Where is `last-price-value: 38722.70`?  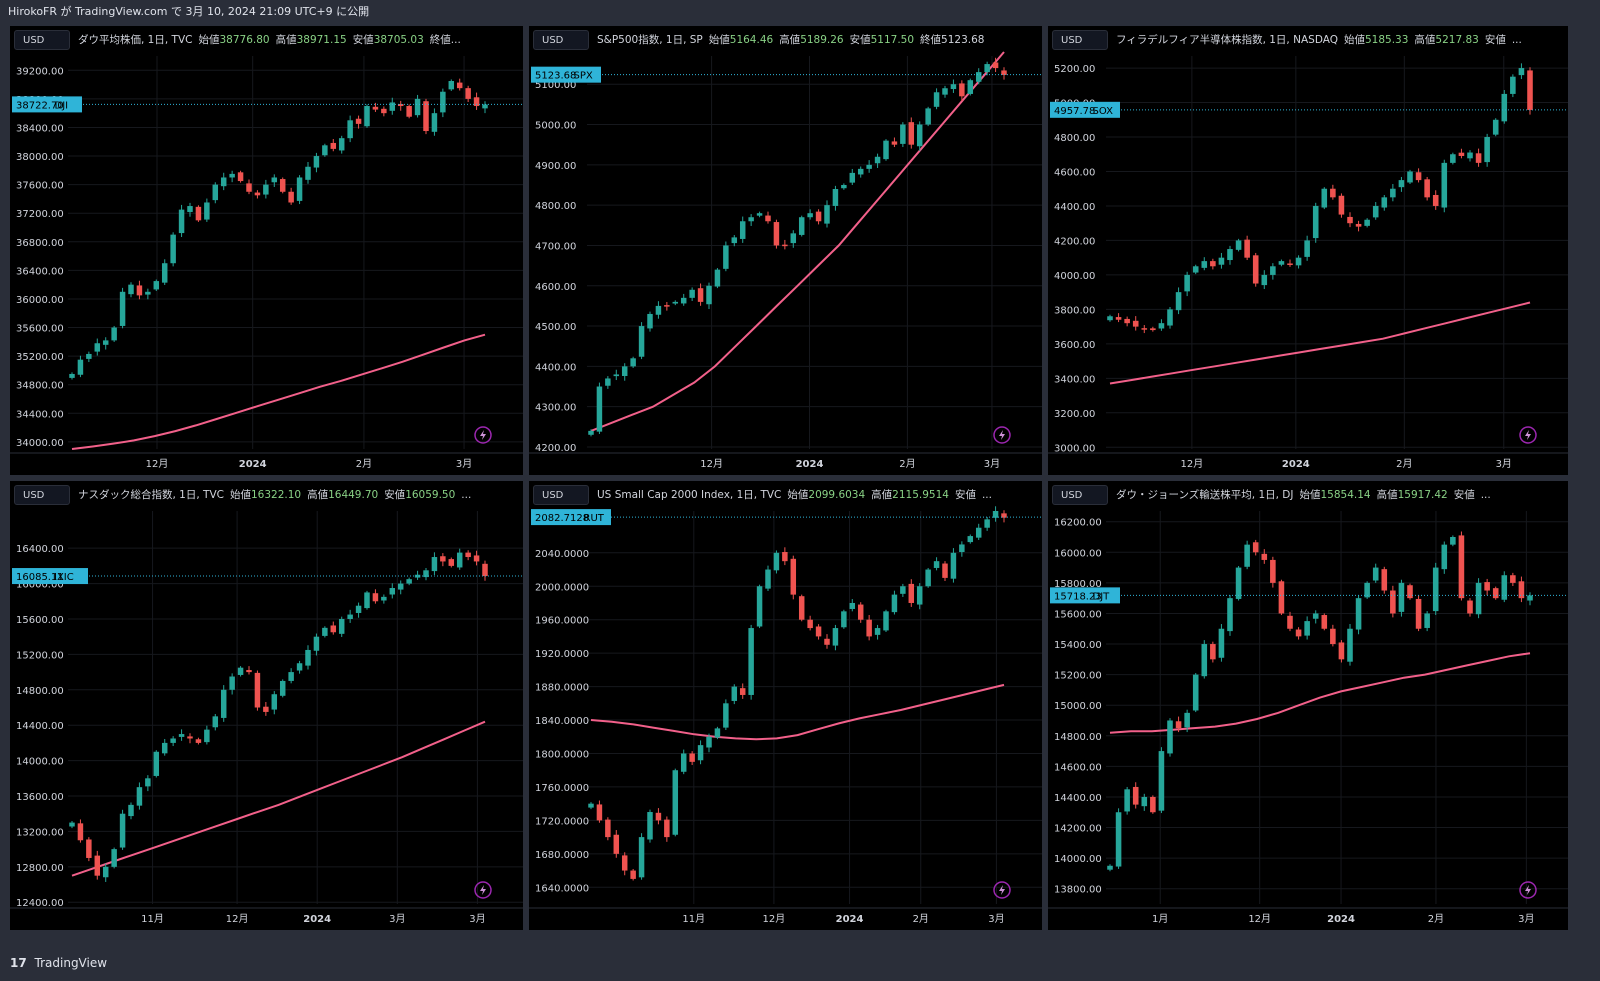
last-price-value: 38722.70 is located at coordinates (40, 105).